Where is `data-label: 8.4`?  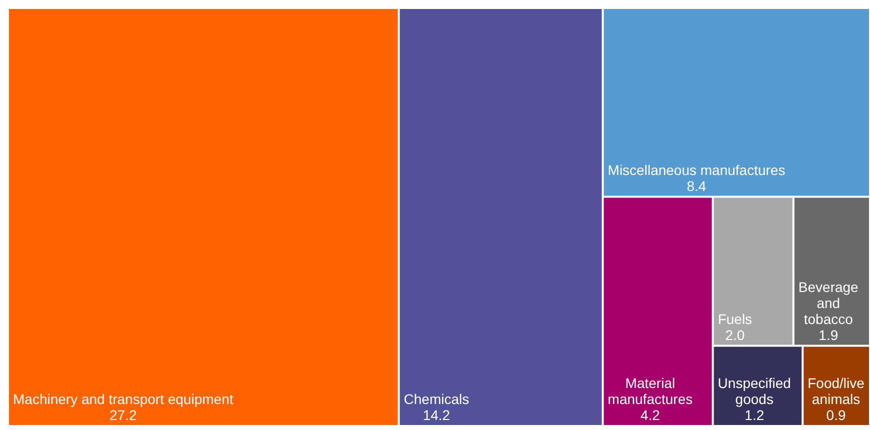
data-label: 8.4 is located at coordinates (696, 186).